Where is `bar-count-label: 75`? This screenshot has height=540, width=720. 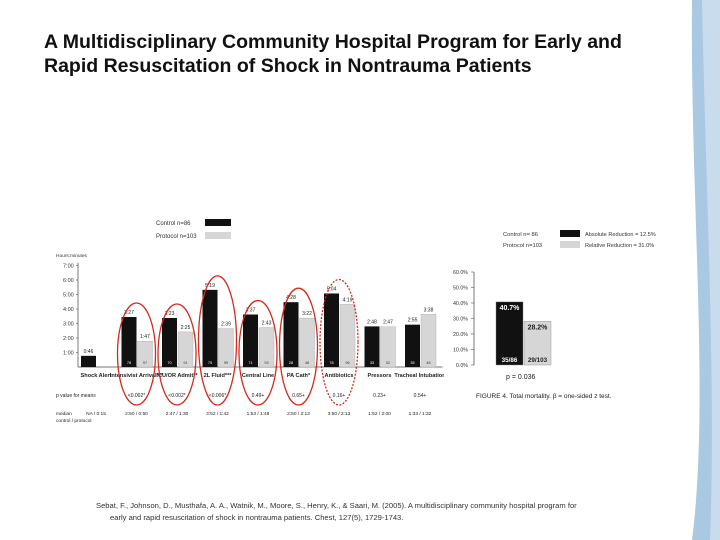
bar-count-label: 75 is located at coordinates (210, 363).